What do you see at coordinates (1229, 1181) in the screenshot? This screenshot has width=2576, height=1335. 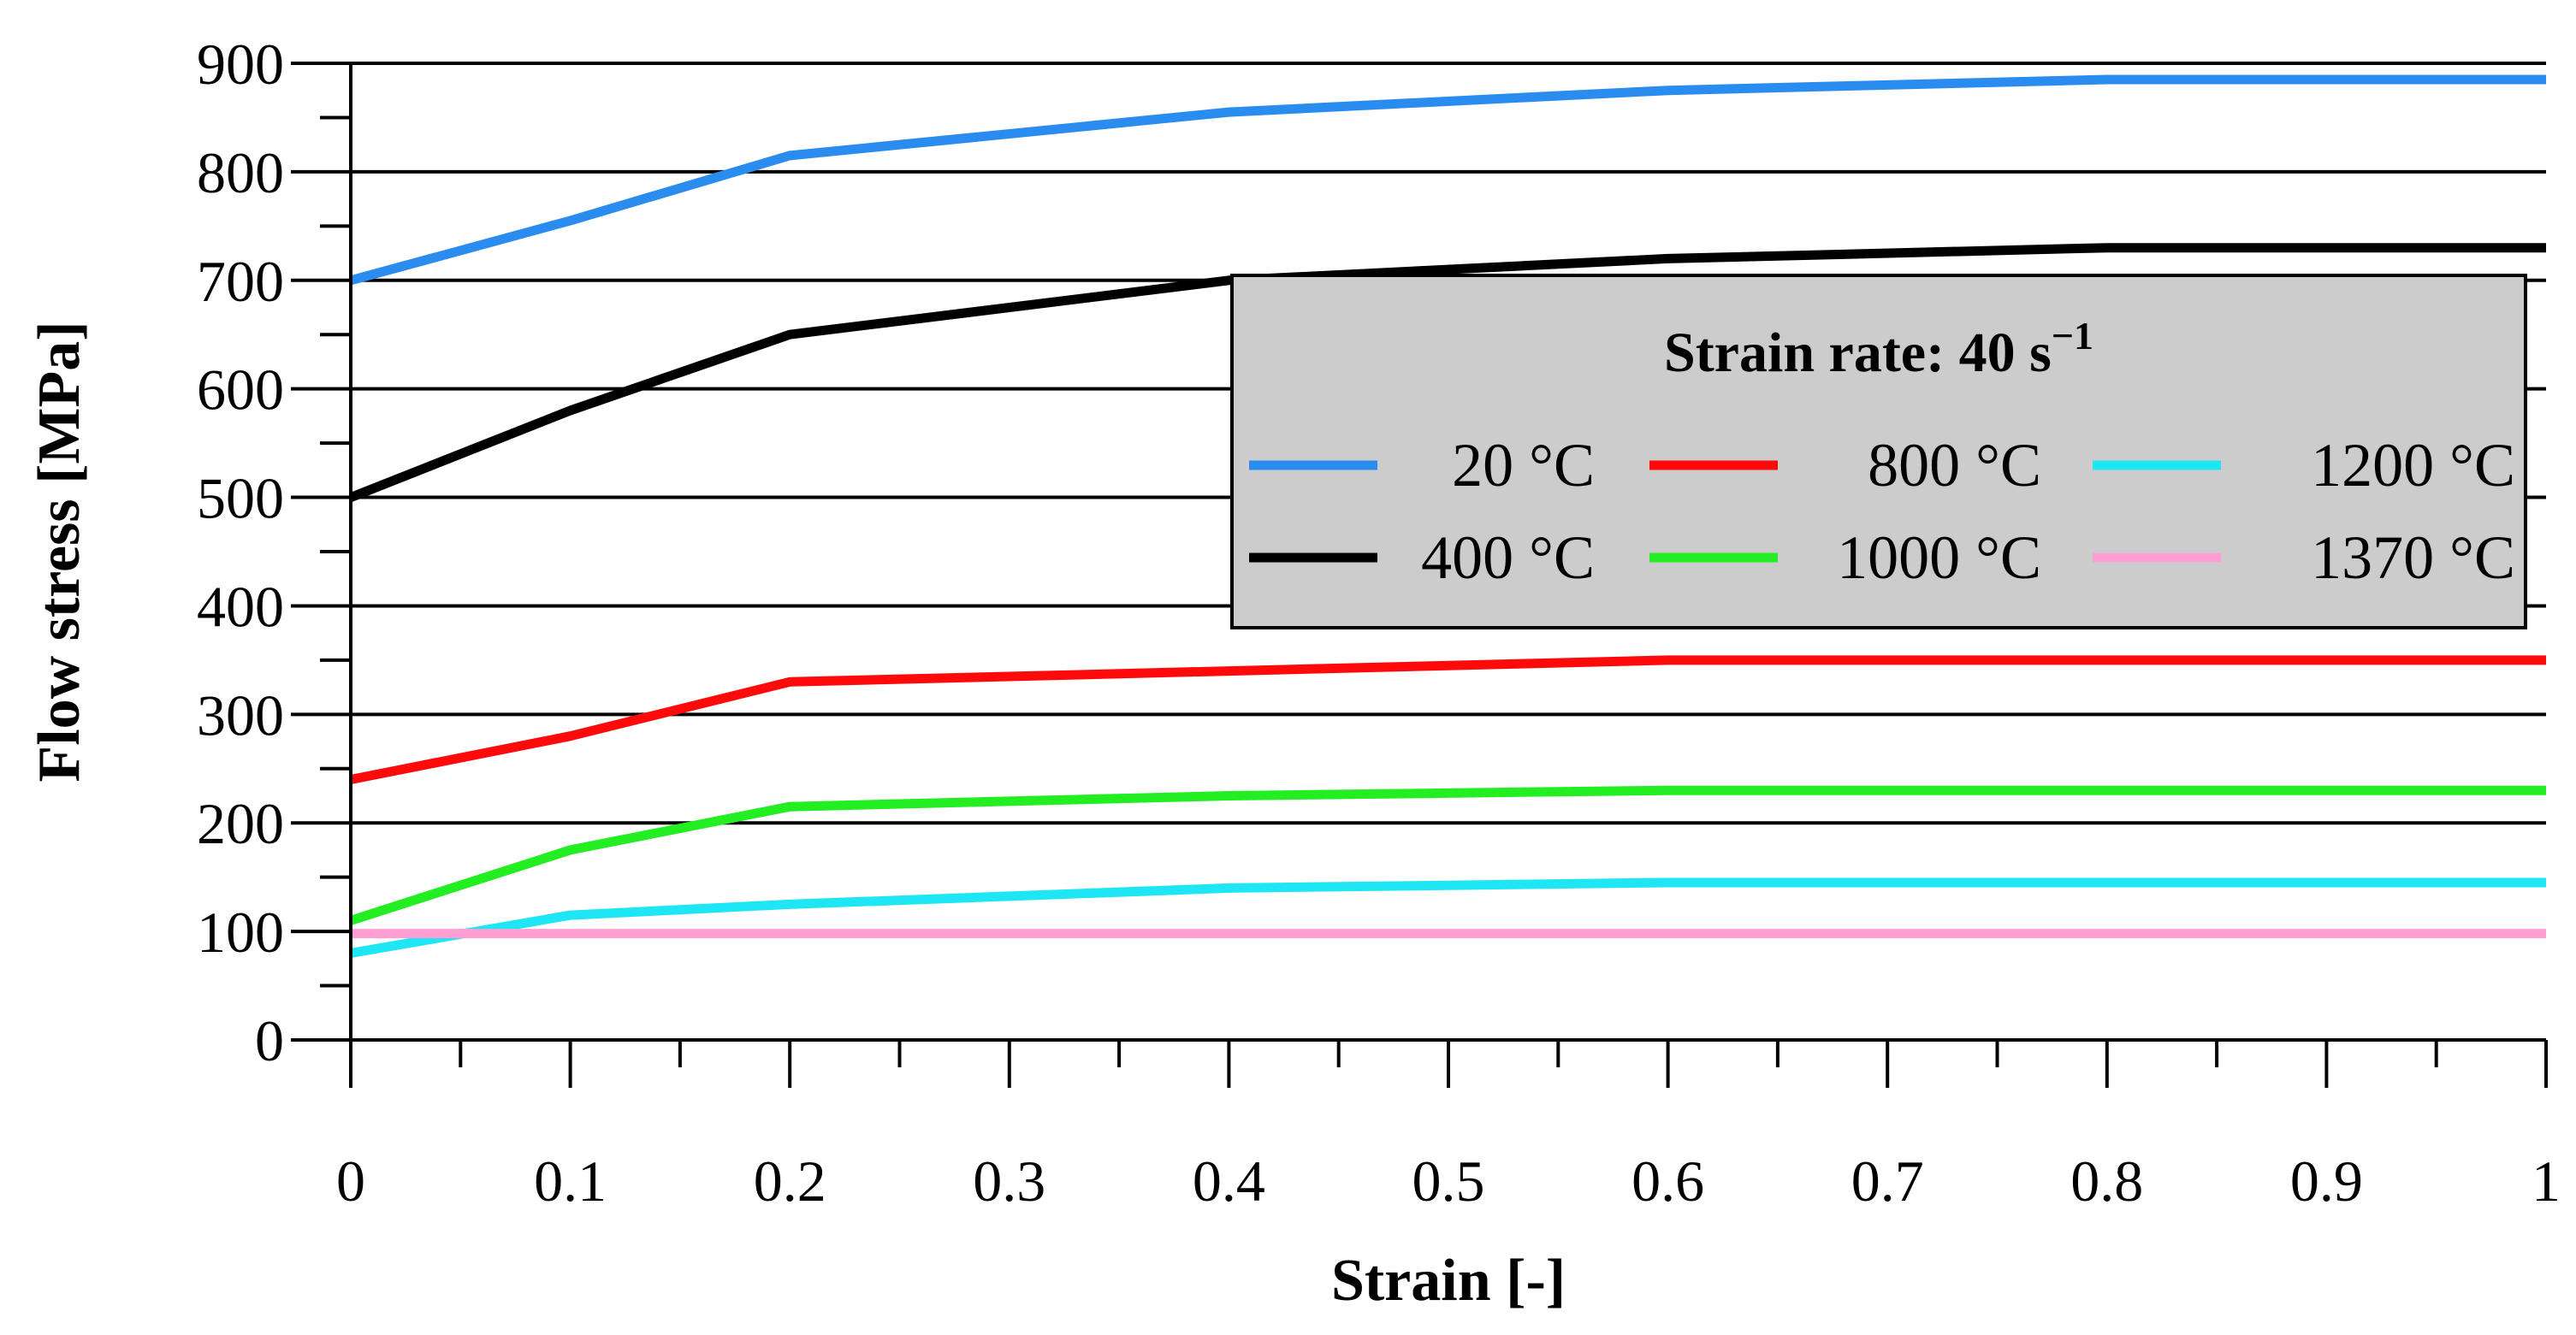 I see `x-tick-label: 0.4` at bounding box center [1229, 1181].